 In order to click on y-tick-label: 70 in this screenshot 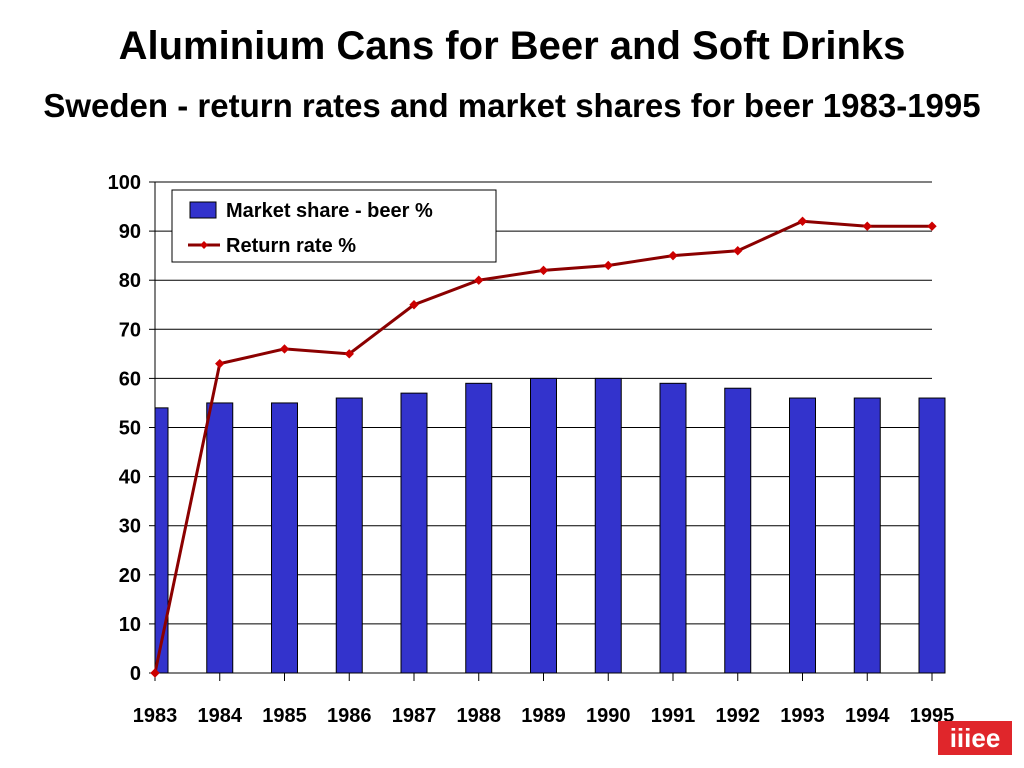, I will do `click(130, 330)`.